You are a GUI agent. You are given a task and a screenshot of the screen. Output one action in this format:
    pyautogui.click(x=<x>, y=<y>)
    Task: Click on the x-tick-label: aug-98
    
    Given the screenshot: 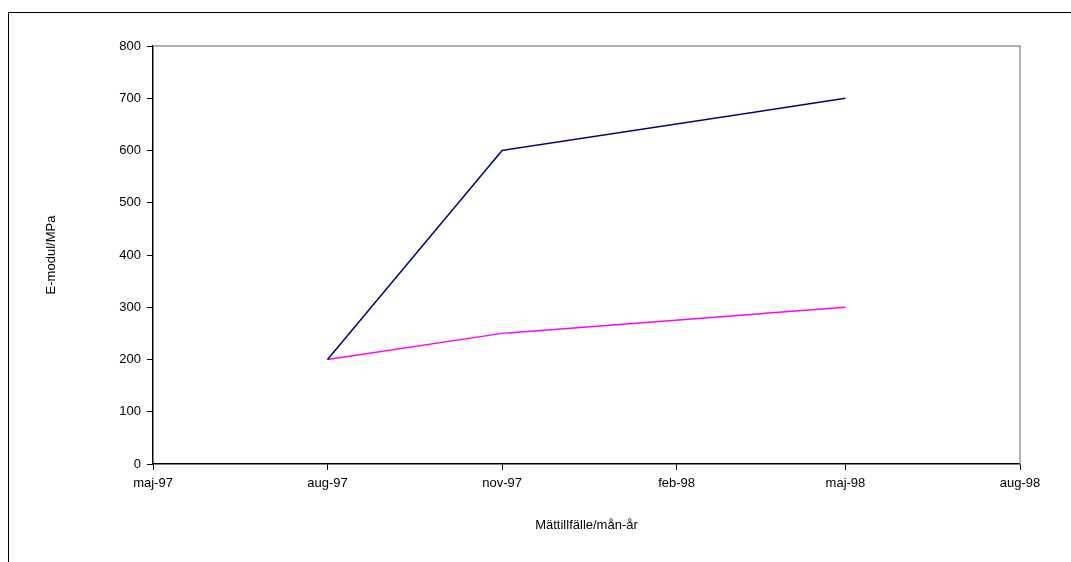 What is the action you would take?
    pyautogui.click(x=1020, y=483)
    